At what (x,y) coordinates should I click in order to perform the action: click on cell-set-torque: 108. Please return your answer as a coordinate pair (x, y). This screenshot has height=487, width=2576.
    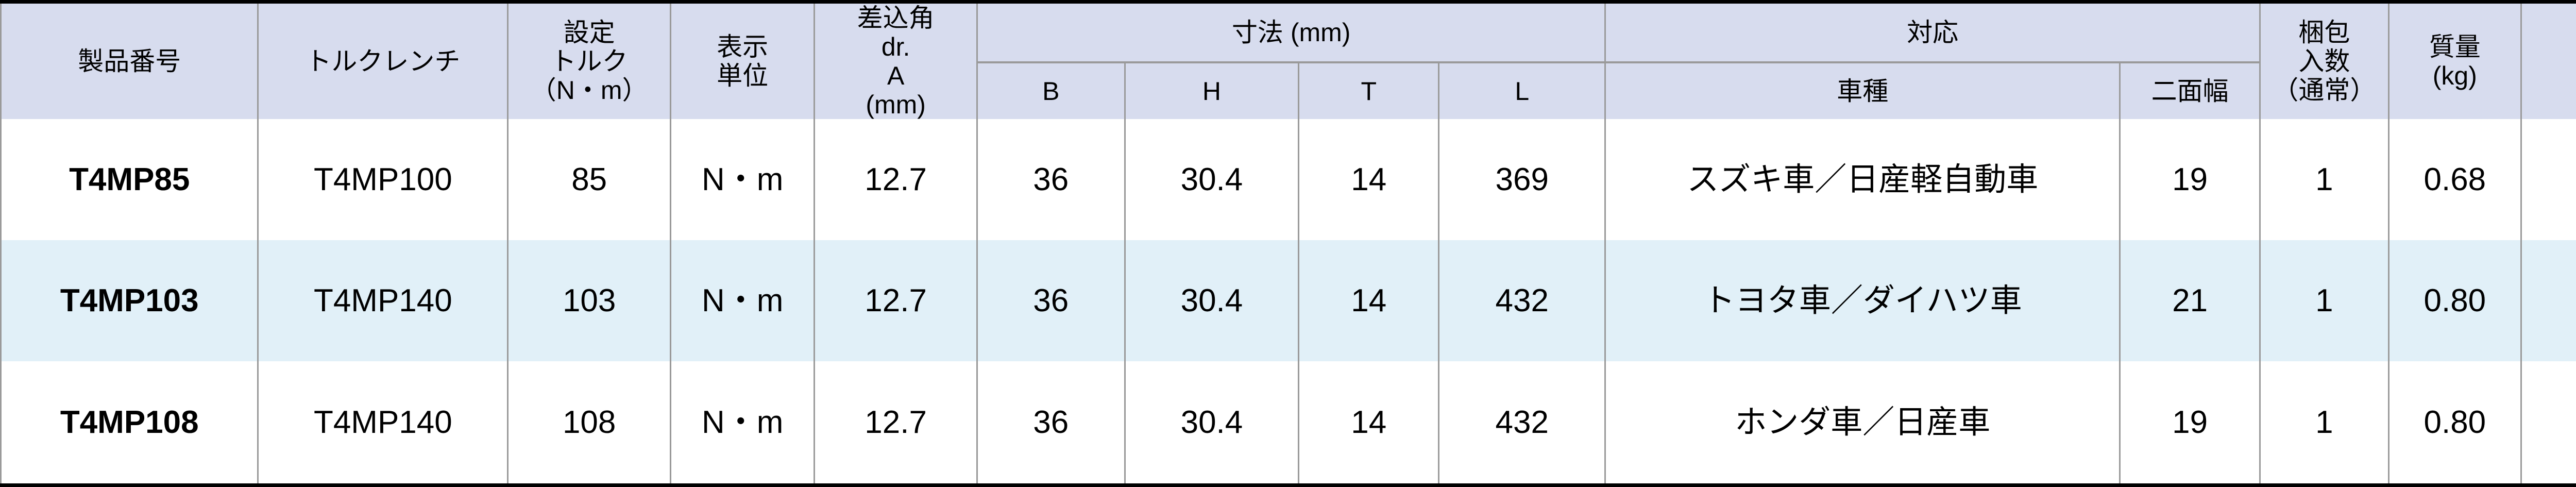
    Looking at the image, I should click on (589, 423).